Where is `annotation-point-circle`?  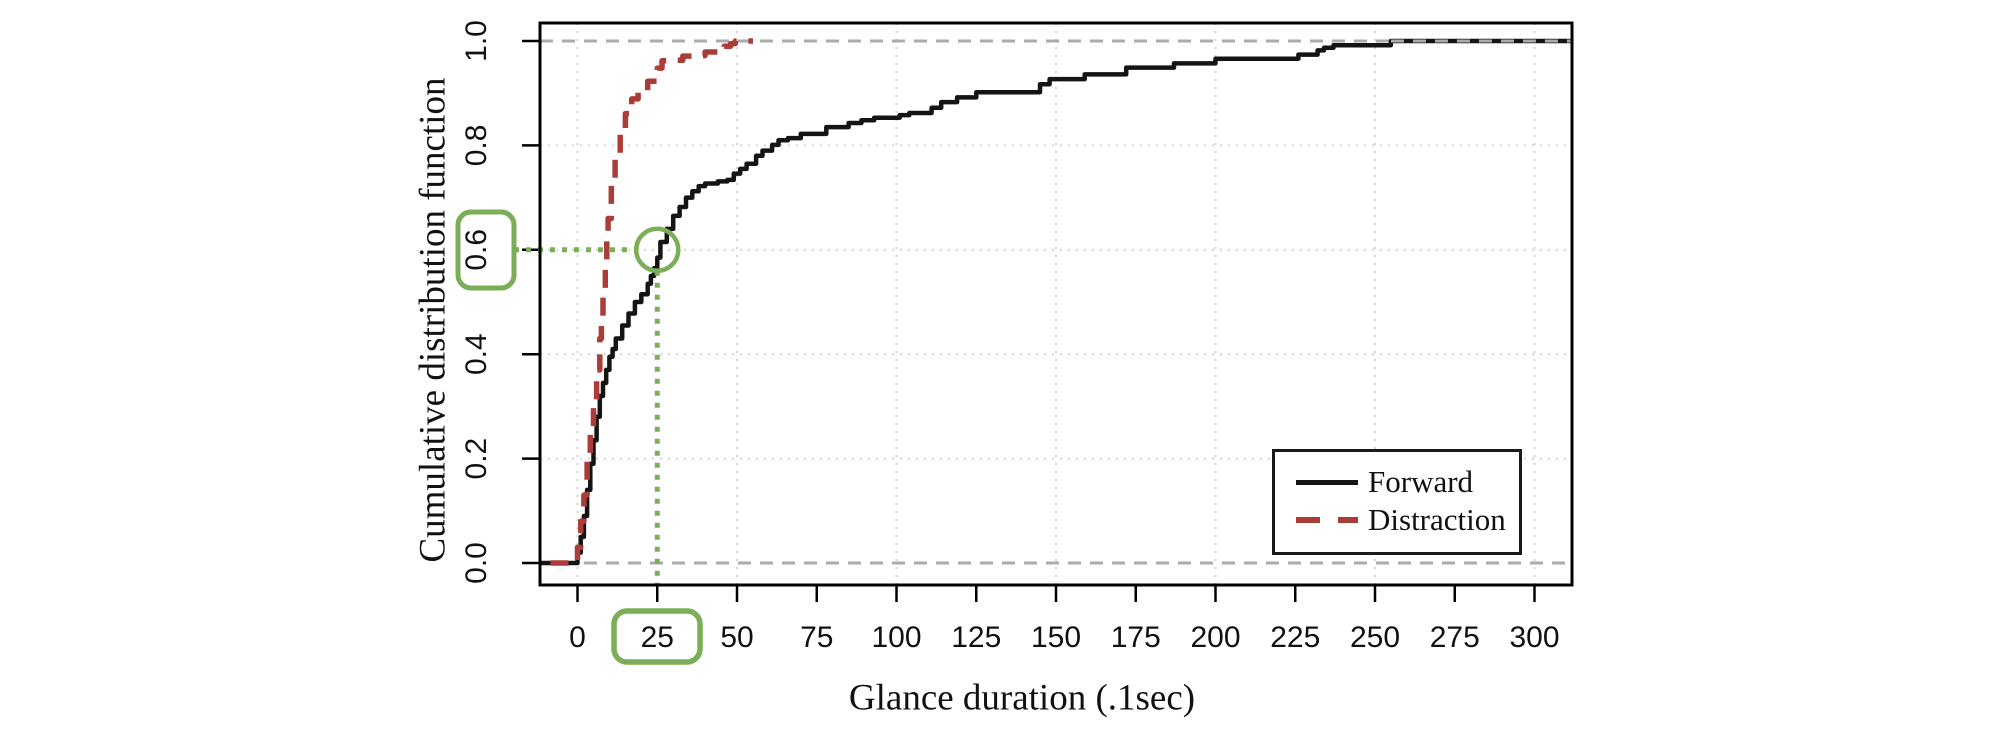 annotation-point-circle is located at coordinates (657, 250).